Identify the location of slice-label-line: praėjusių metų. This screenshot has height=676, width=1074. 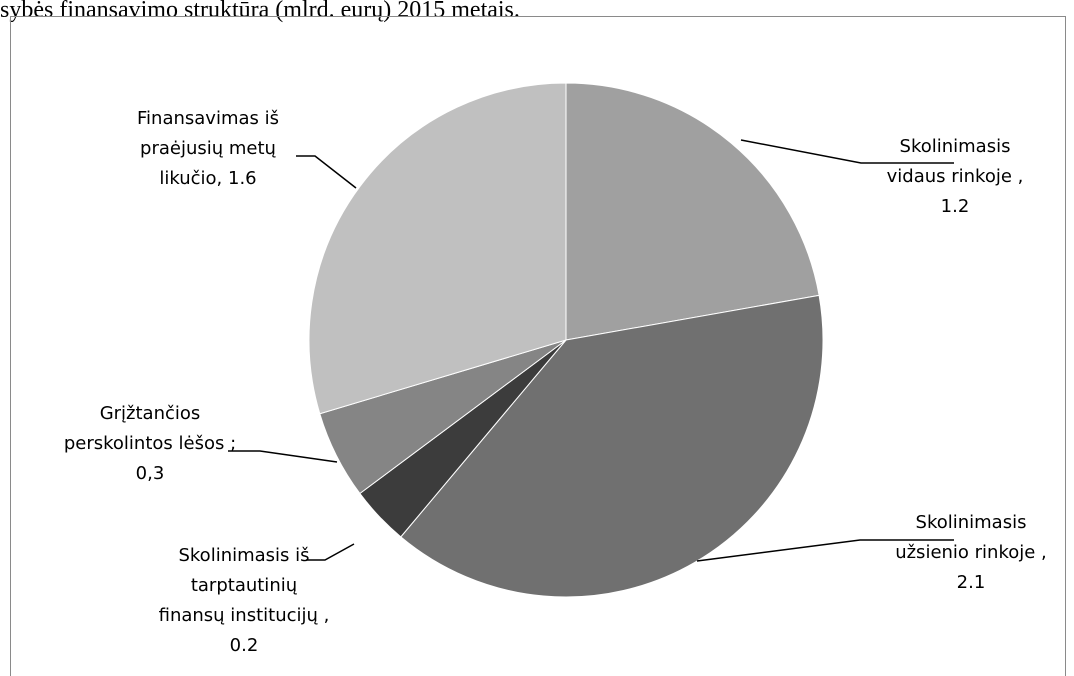
(208, 148).